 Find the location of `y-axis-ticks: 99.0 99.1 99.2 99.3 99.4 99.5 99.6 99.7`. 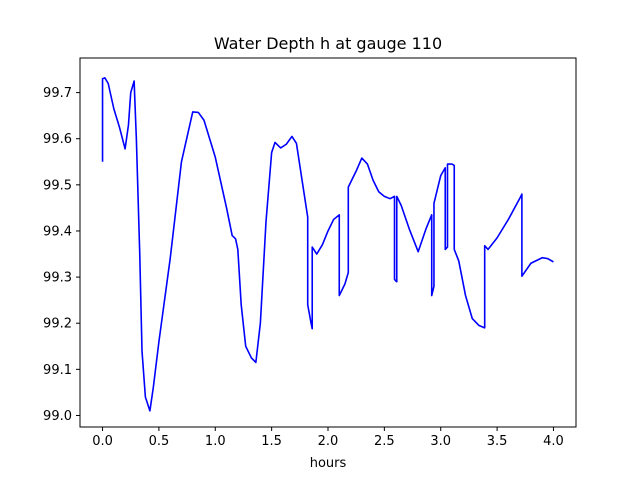

y-axis-ticks: 99.0 99.1 99.2 99.3 99.4 99.5 99.6 99.7 is located at coordinates (61, 255).